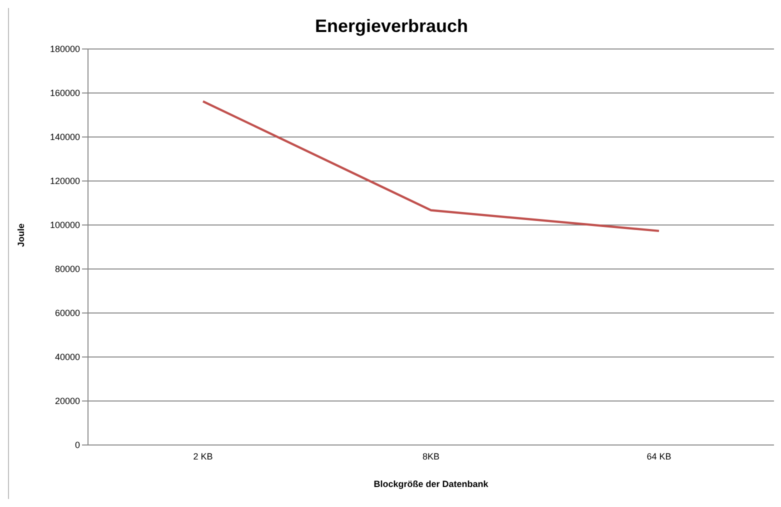  I want to click on x-axis-title: Blockgröße der Datenbank, so click(432, 484).